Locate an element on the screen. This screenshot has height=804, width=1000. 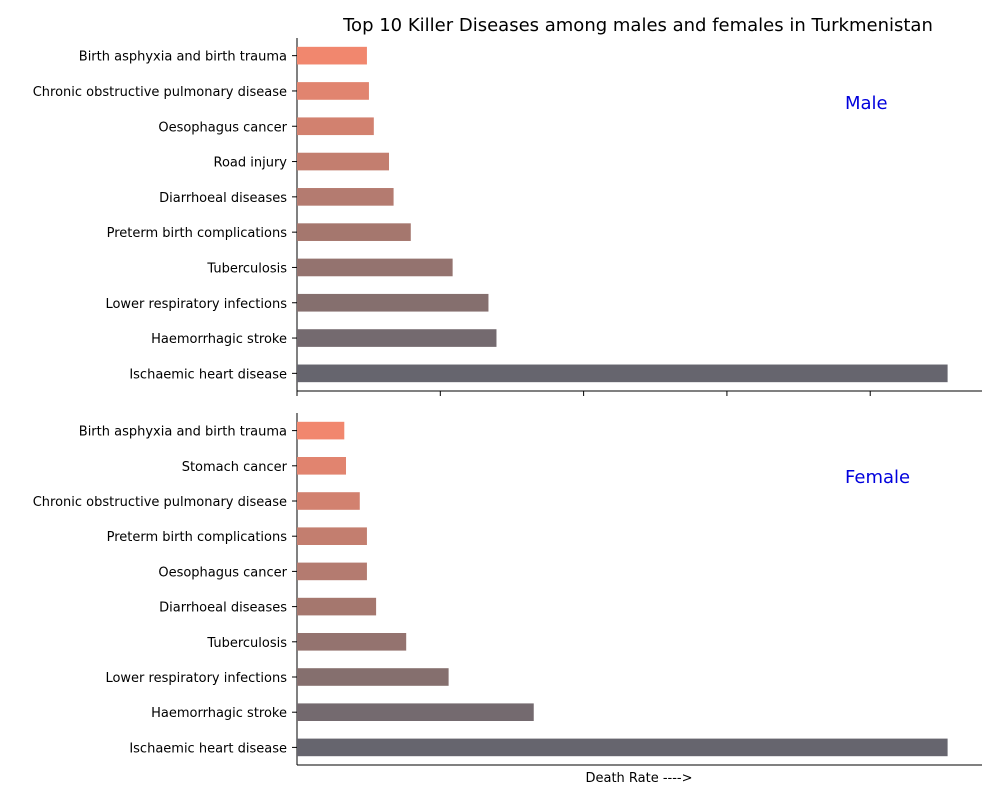
male-category-label: Road injury is located at coordinates (251, 163).